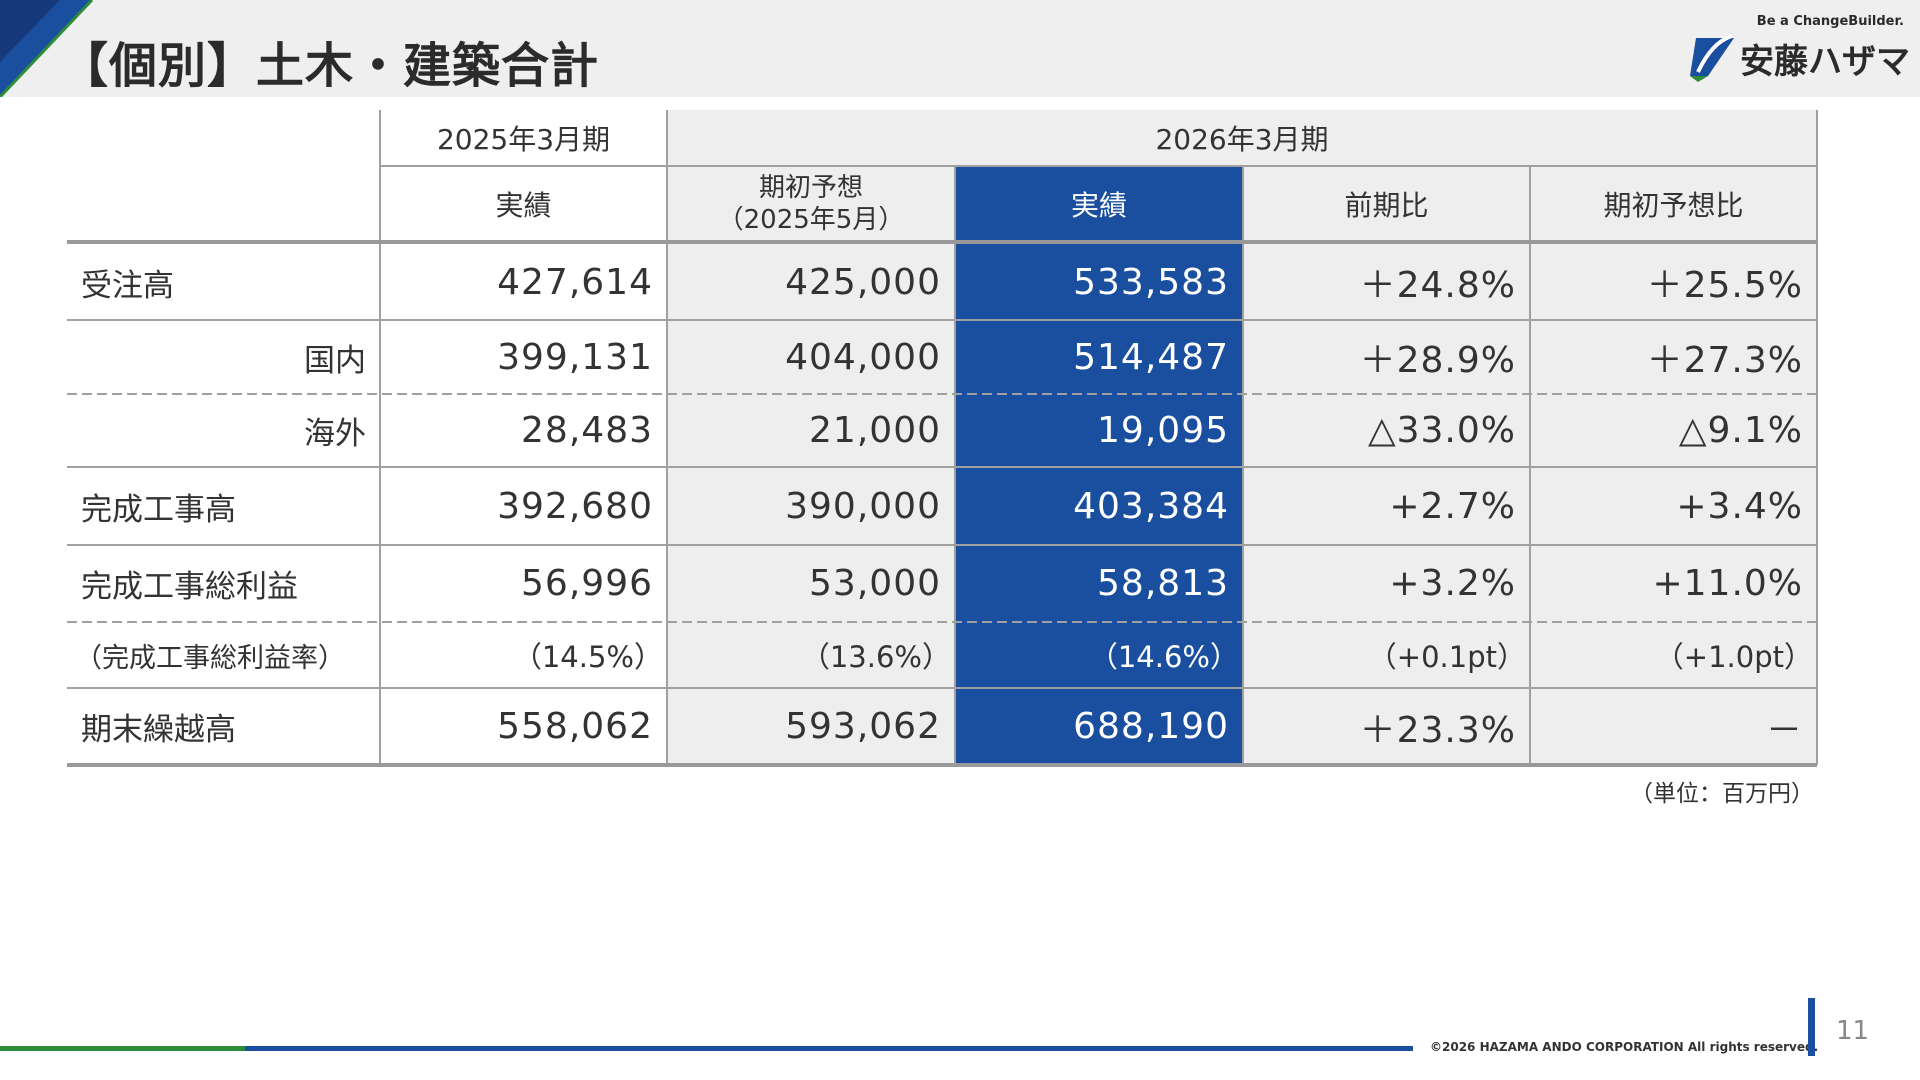 The image size is (1920, 1080). I want to click on header-forecast-line2: （2025年5月）, so click(811, 220).